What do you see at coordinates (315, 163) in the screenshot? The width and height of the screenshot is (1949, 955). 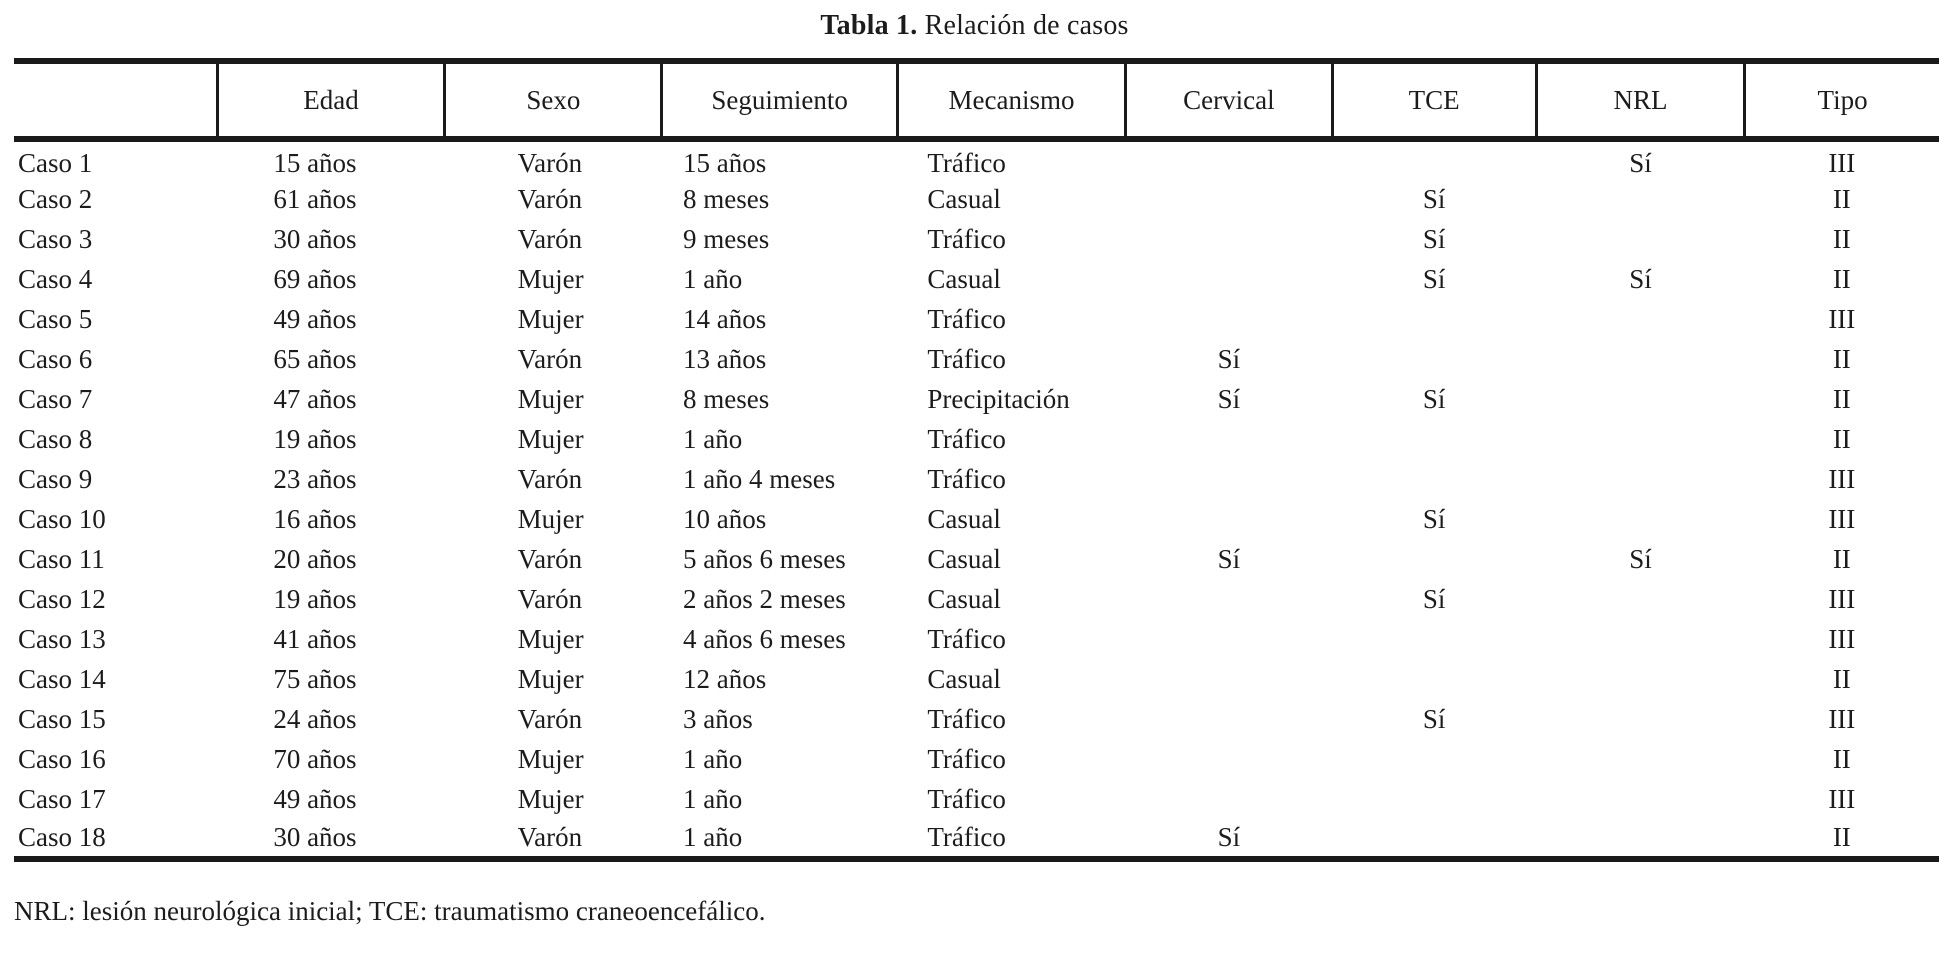 I see `cell-edad: 15 años` at bounding box center [315, 163].